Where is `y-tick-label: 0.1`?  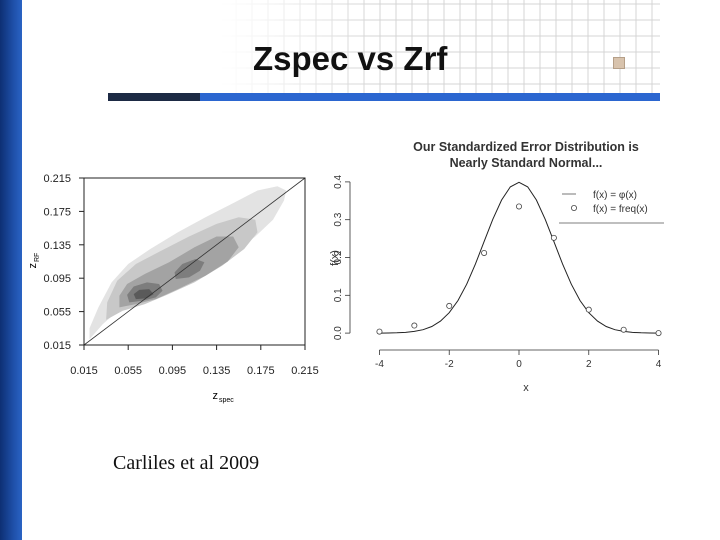
y-tick-label: 0.1 is located at coordinates (338, 295).